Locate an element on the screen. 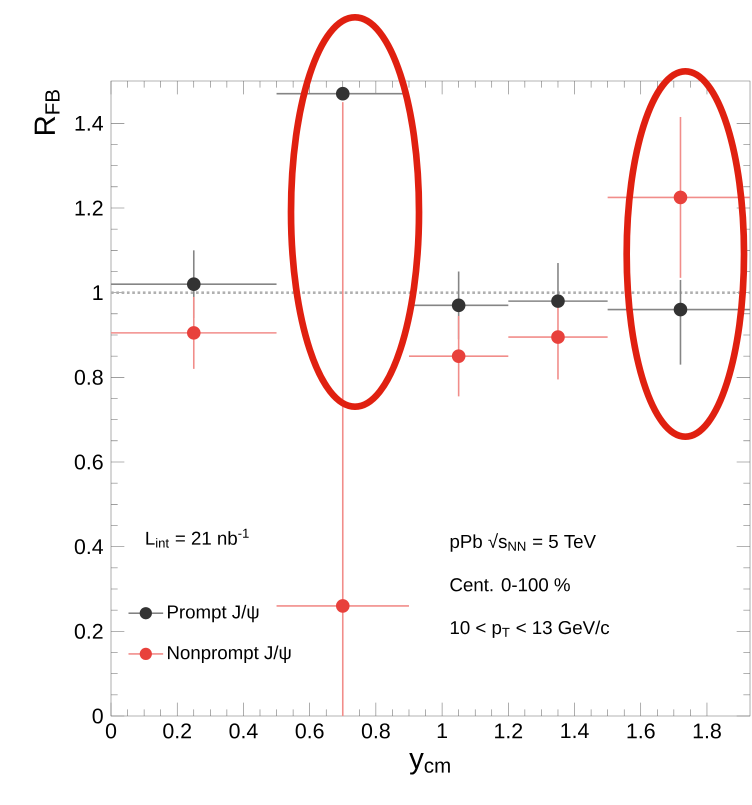  x-tick-label: 0.4 is located at coordinates (243, 730).